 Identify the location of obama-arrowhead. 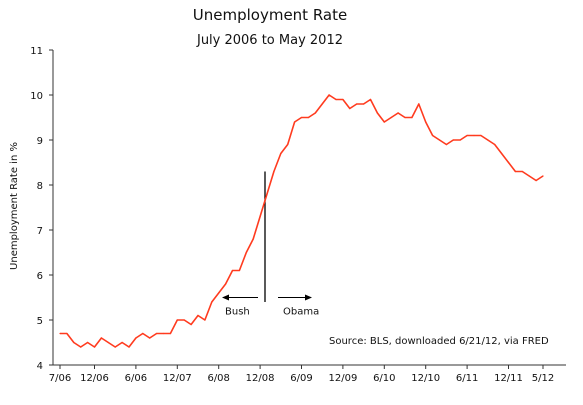
(308, 297).